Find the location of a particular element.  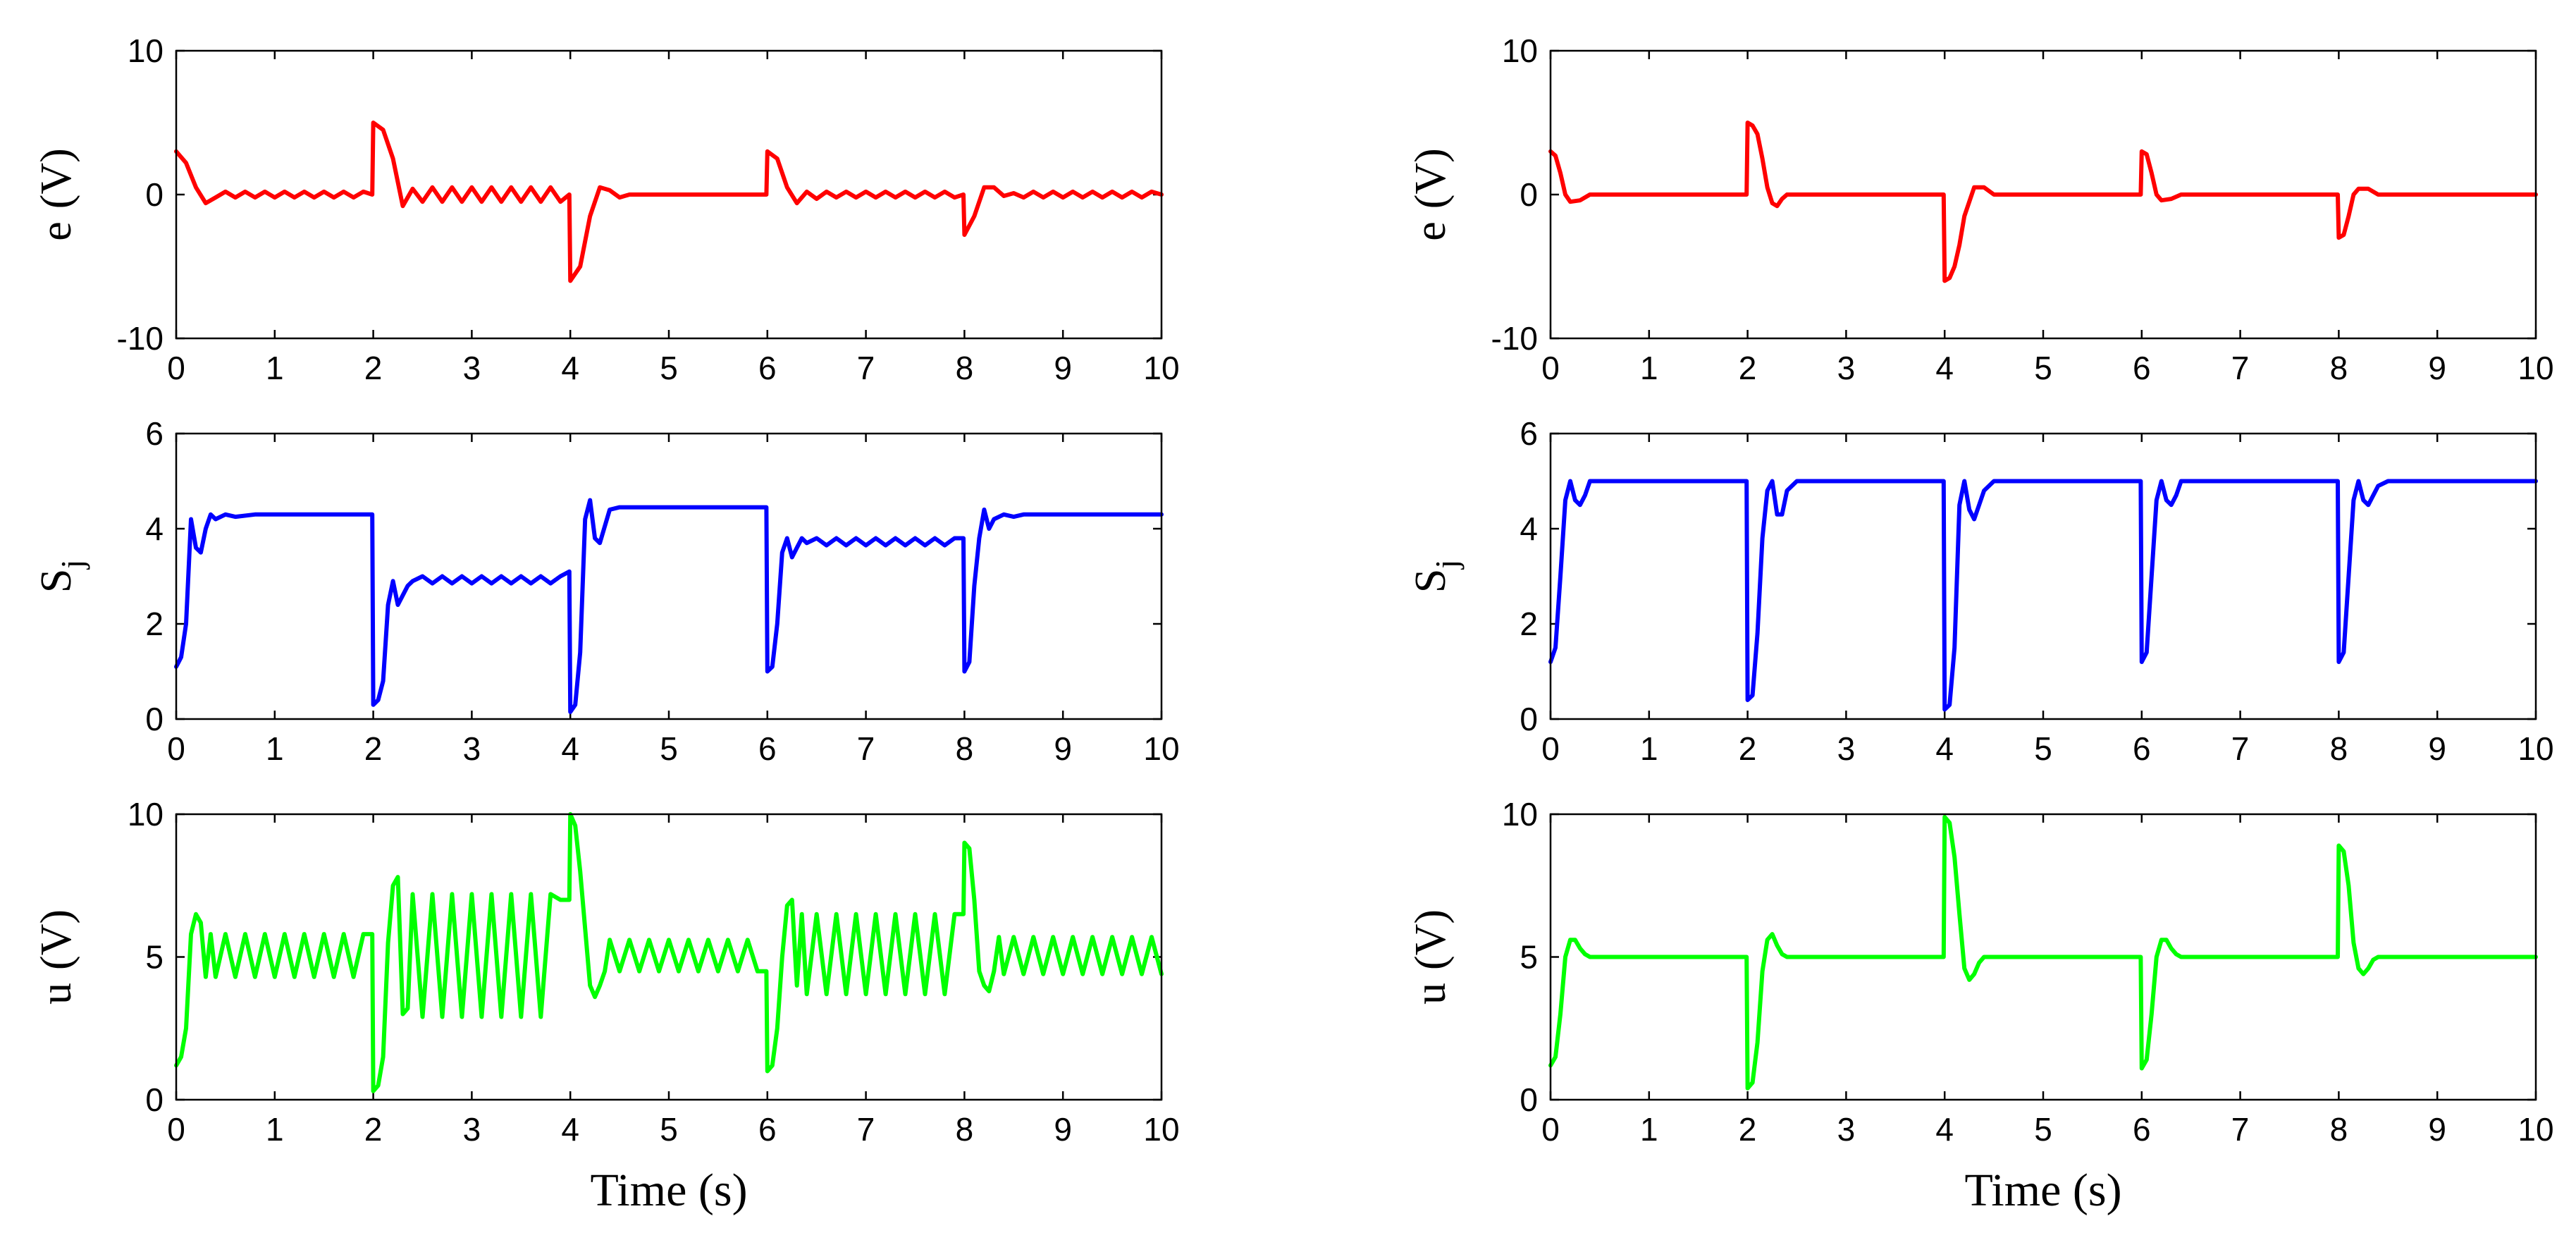

y-axis-label-main: u is located at coordinates (56, 994).